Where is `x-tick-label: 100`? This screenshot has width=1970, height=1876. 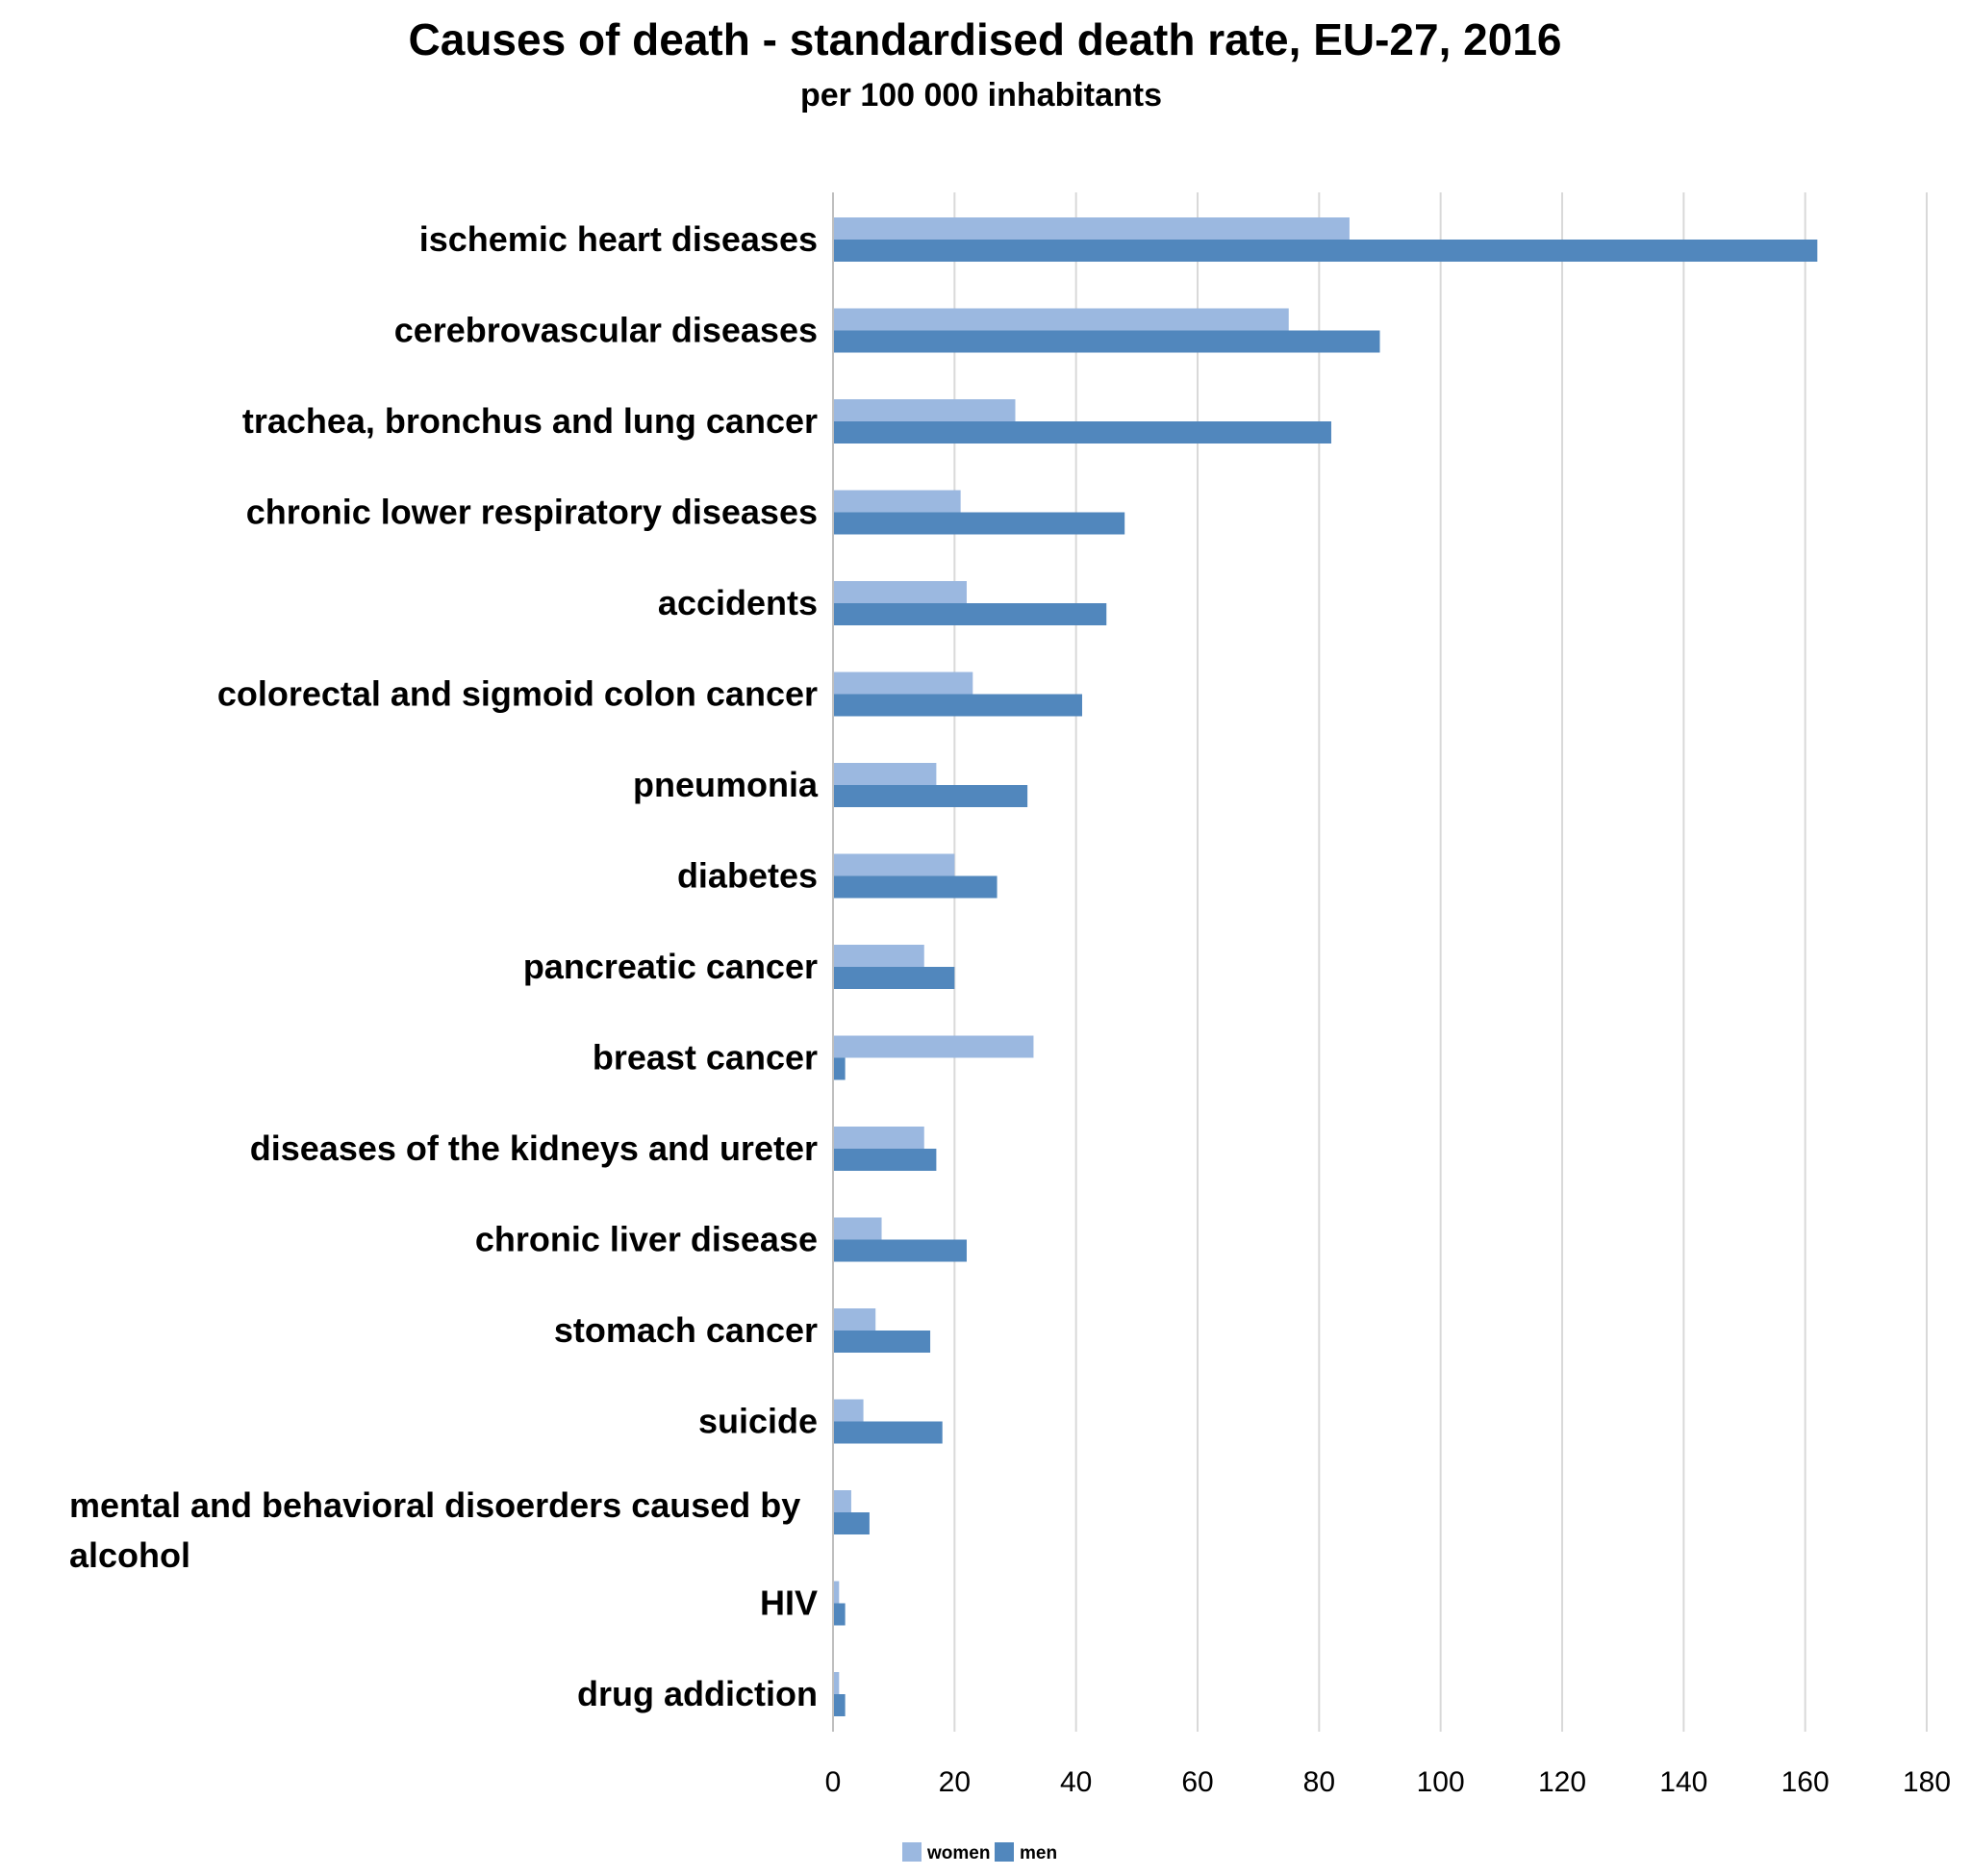
x-tick-label: 100 is located at coordinates (1441, 1782).